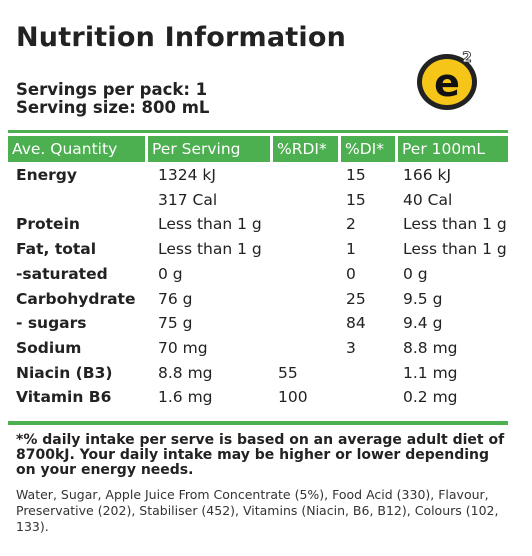  Describe the element at coordinates (266, 400) in the screenshot. I see `table-row: Vitamin B6 1.6 mg 100 0.2 mg` at that location.